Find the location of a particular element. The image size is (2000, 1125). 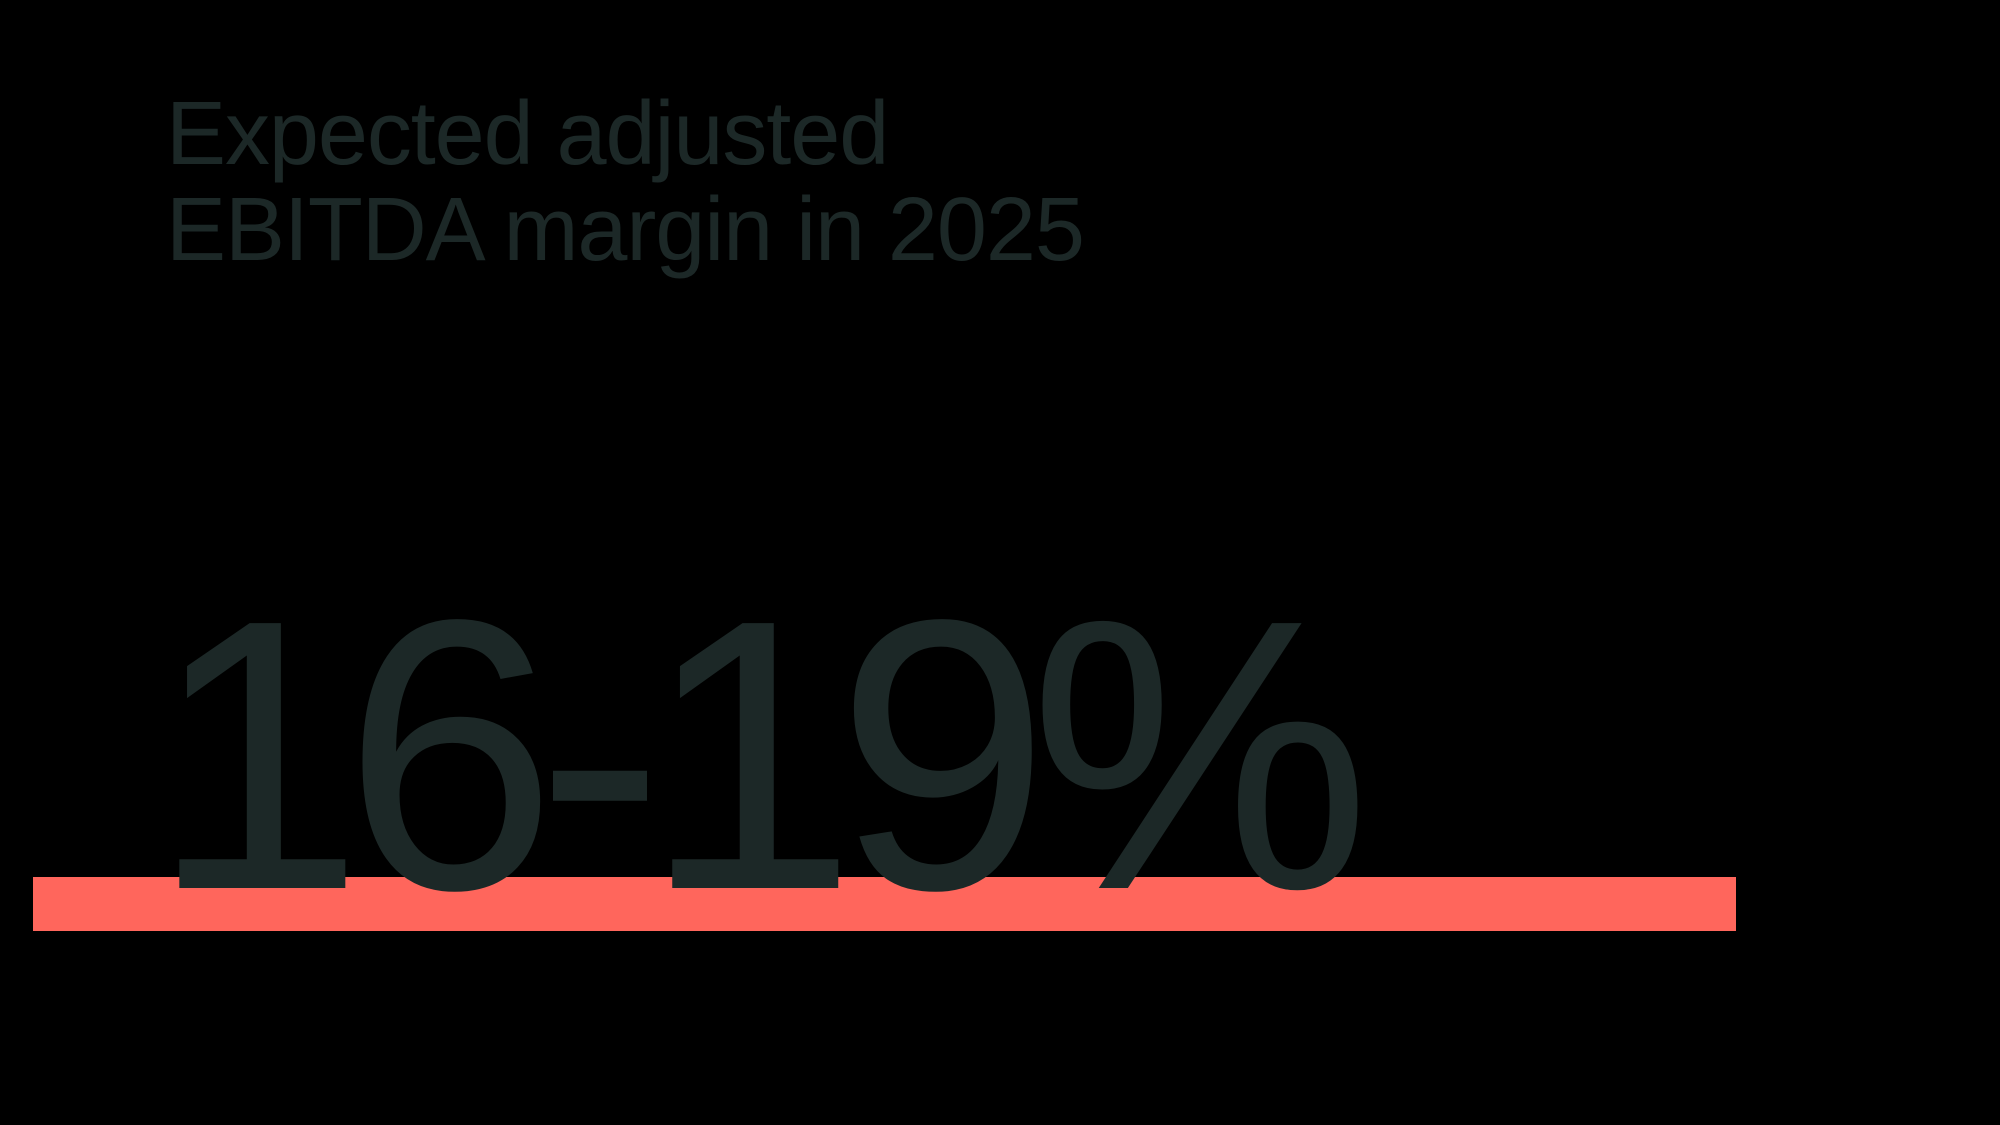

stat-label-line-1: Expected adjusted is located at coordinates (527, 134).